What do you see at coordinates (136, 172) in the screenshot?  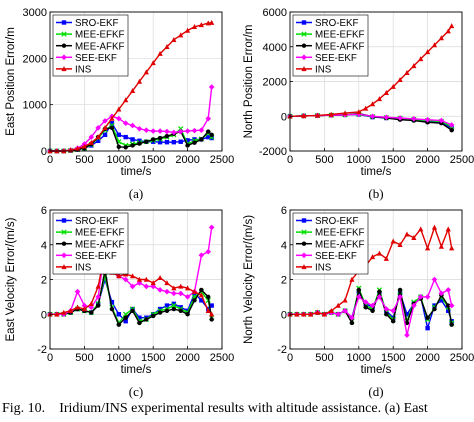 I see `panel-a-x-axis-label: time/s` at bounding box center [136, 172].